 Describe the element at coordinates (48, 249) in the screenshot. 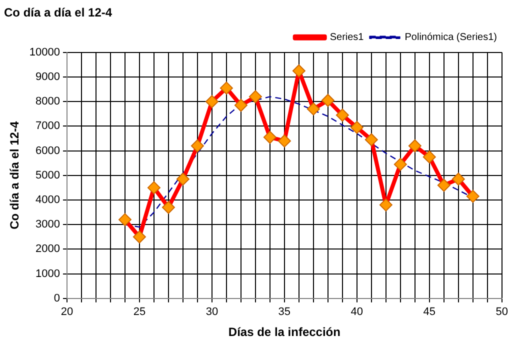

I see `y-tick-label: 2000` at that location.